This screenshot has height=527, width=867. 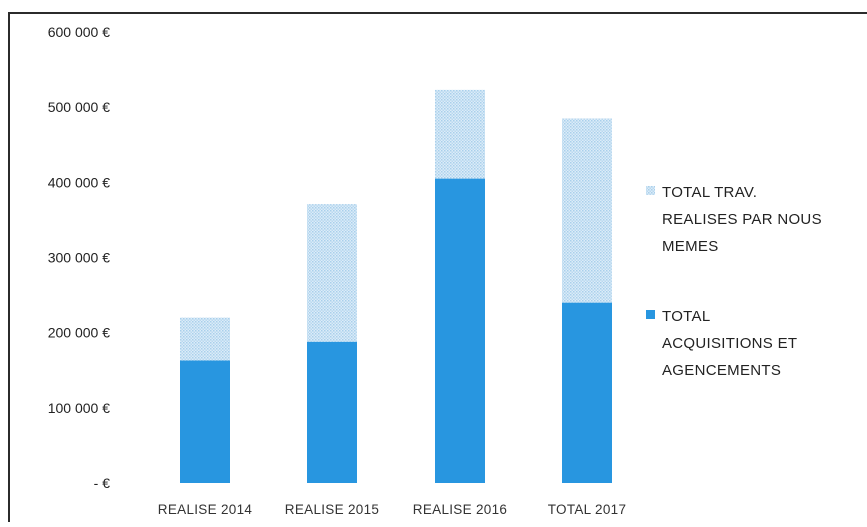 I want to click on legend-label: REALISES PAR NOUS, so click(x=742, y=219).